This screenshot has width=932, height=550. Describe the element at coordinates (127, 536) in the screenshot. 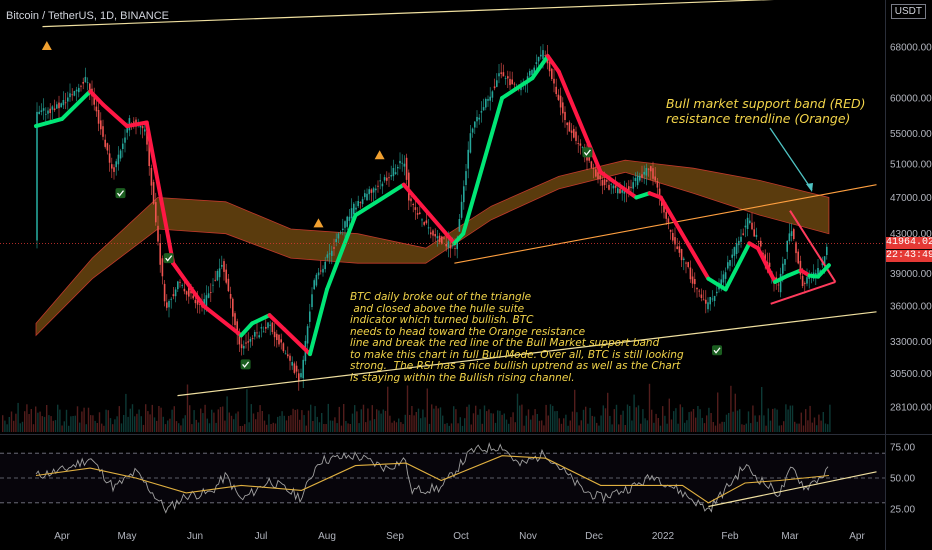

I see `time-axis-label: May` at that location.